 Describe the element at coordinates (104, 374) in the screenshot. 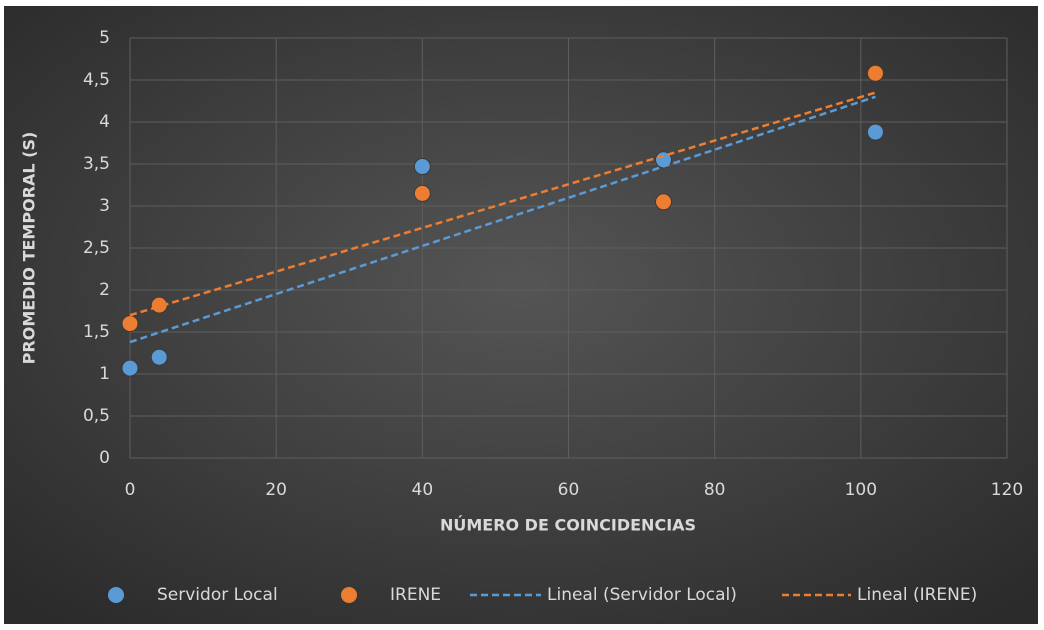

I see `y-tick-label: 1` at that location.